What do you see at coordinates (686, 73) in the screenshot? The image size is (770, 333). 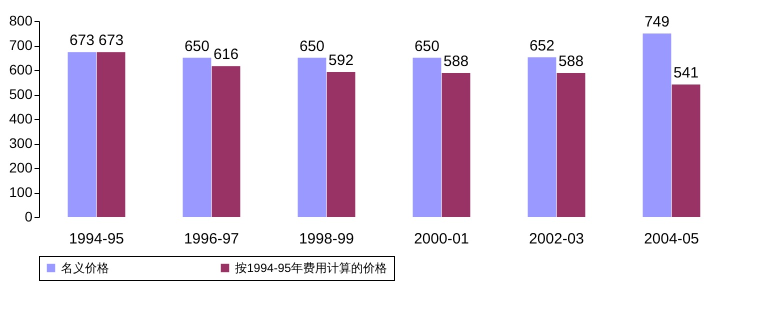 I see `data-label: 541` at bounding box center [686, 73].